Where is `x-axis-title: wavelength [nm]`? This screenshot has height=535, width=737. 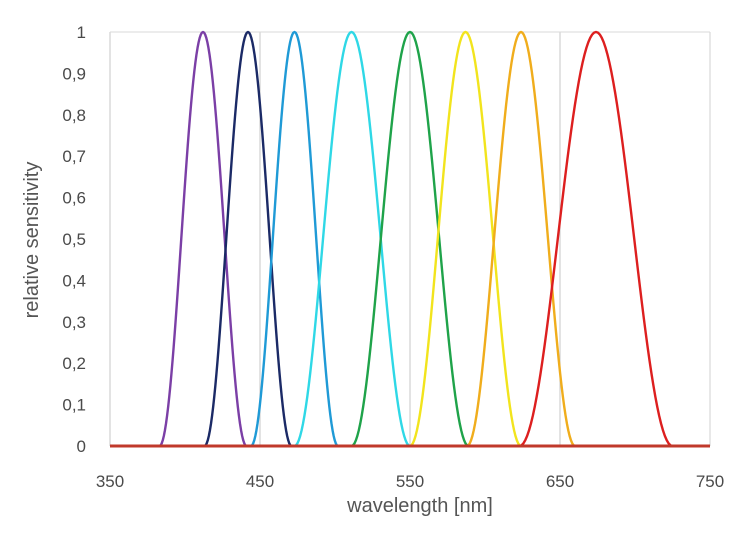 x-axis-title: wavelength [nm] is located at coordinates (419, 506).